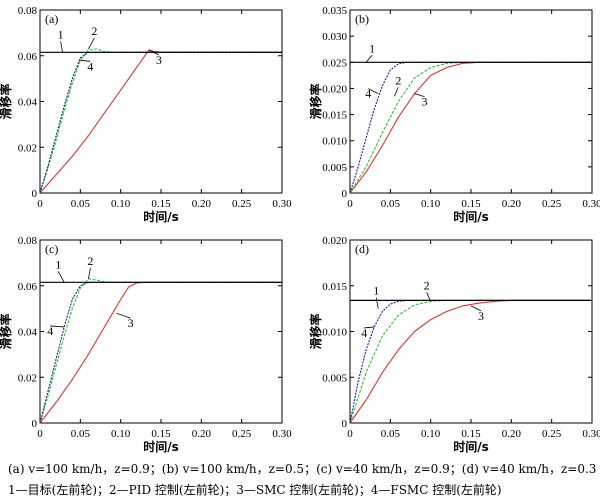 The height and width of the screenshot is (503, 600). Describe the element at coordinates (51, 19) in the screenshot. I see `panel-label: (a)` at that location.